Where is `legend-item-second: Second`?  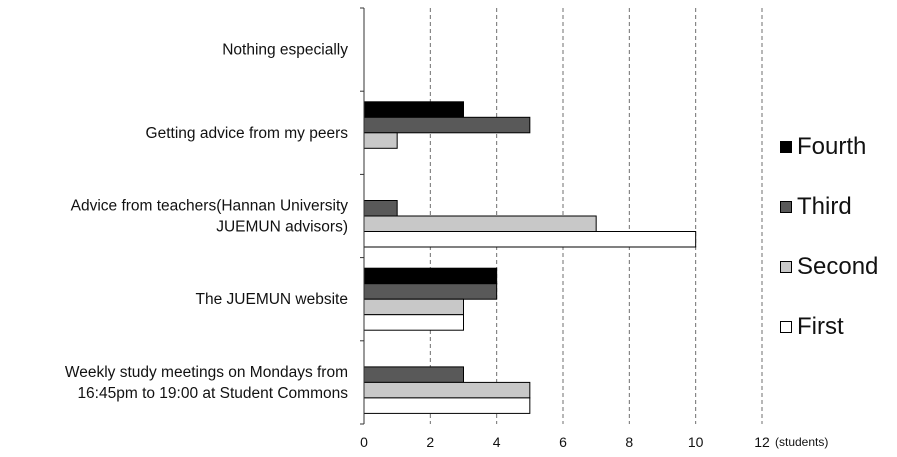 legend-item-second: Second is located at coordinates (837, 267).